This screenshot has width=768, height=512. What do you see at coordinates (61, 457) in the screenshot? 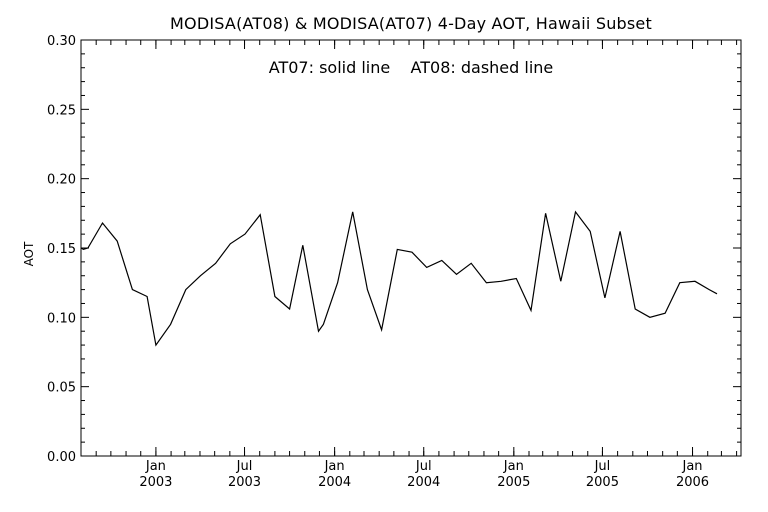
I see `y-tick-label: 0.00` at bounding box center [61, 457].